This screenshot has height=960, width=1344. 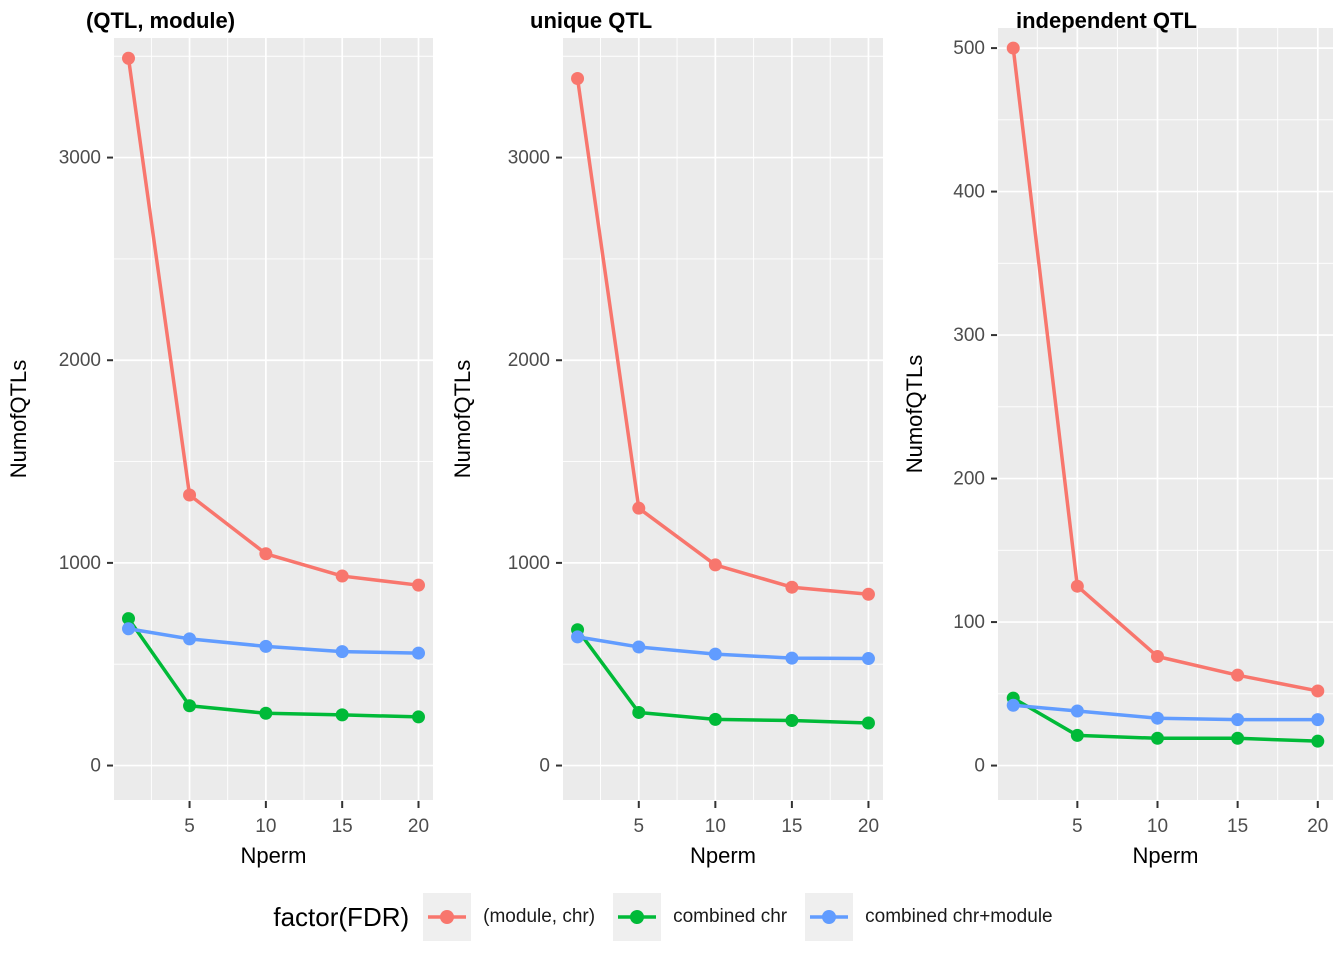 I want to click on svg-text: unique QTL, so click(x=591, y=20).